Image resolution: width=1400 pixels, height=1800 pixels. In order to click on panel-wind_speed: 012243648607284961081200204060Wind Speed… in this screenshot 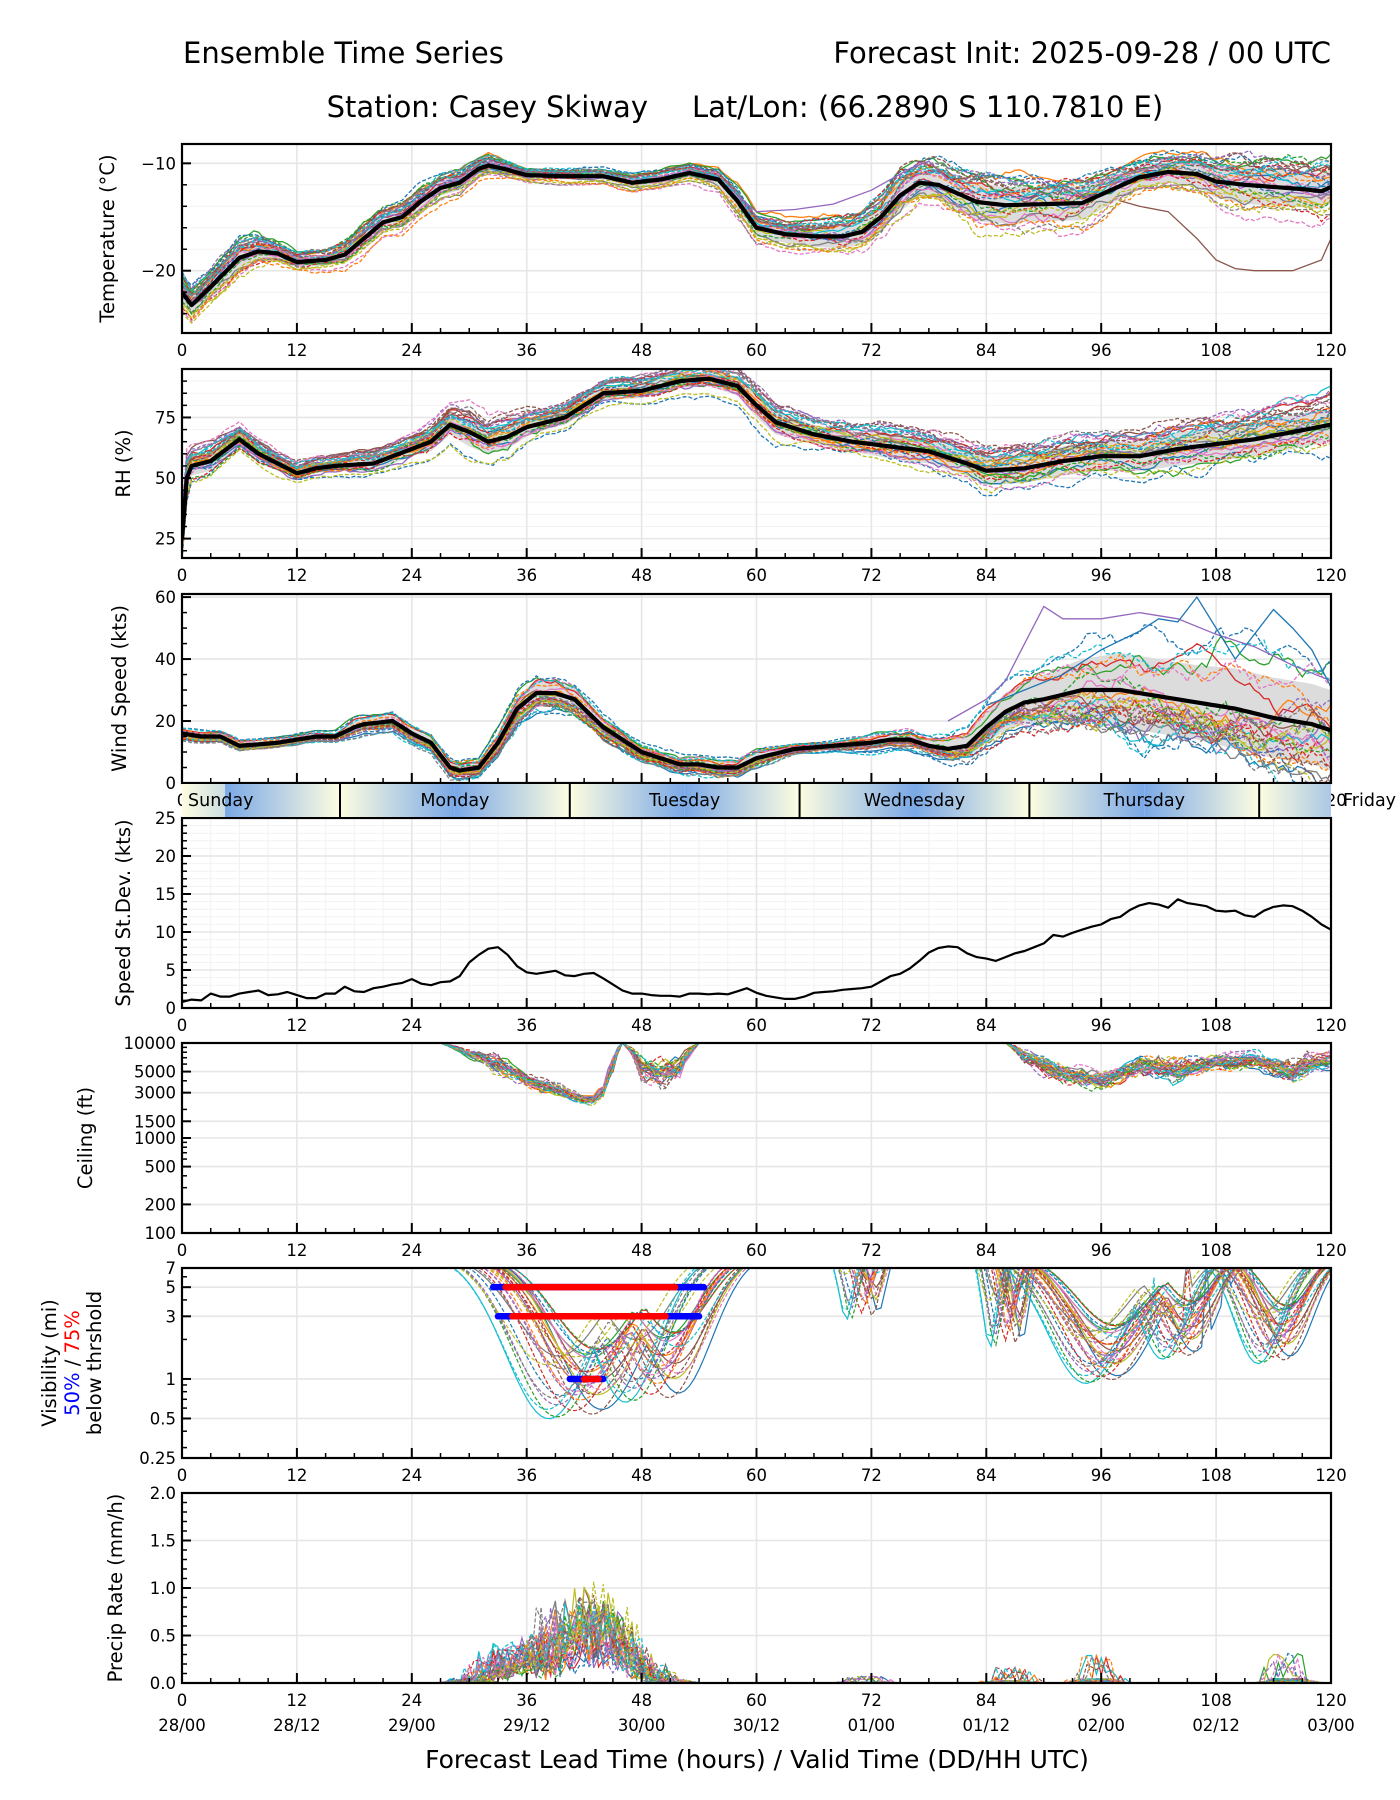, I will do `click(727, 699)`.